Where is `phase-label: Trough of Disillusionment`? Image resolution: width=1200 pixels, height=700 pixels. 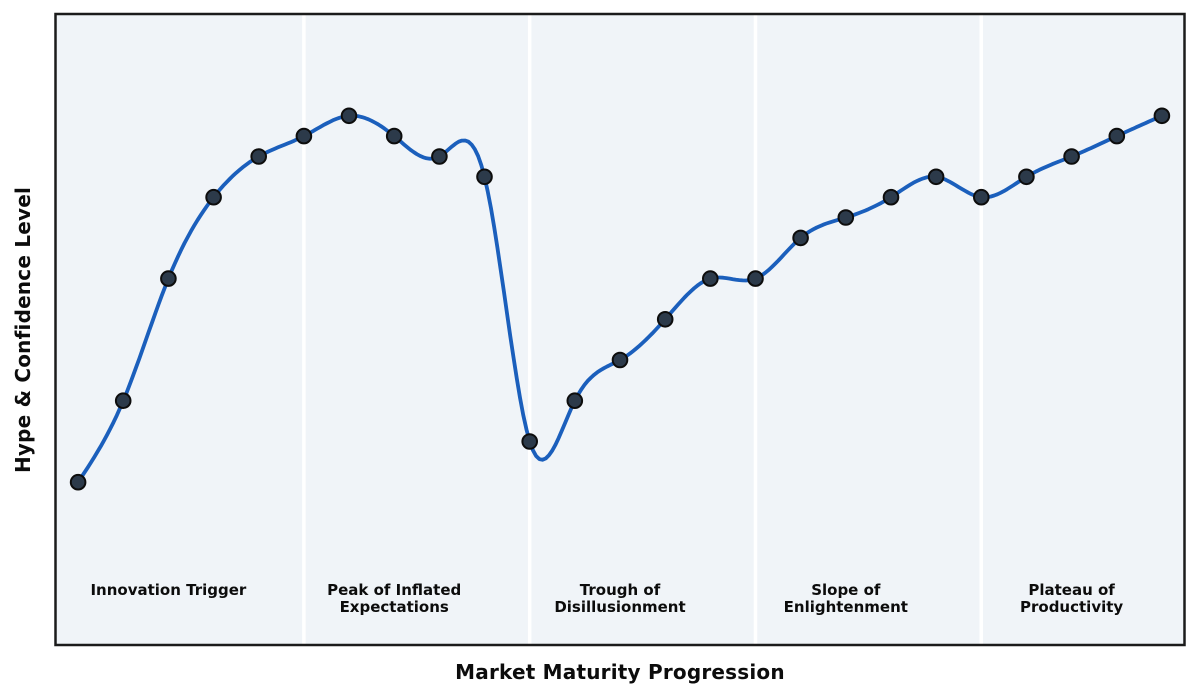 phase-label: Trough of Disillusionment is located at coordinates (619, 598).